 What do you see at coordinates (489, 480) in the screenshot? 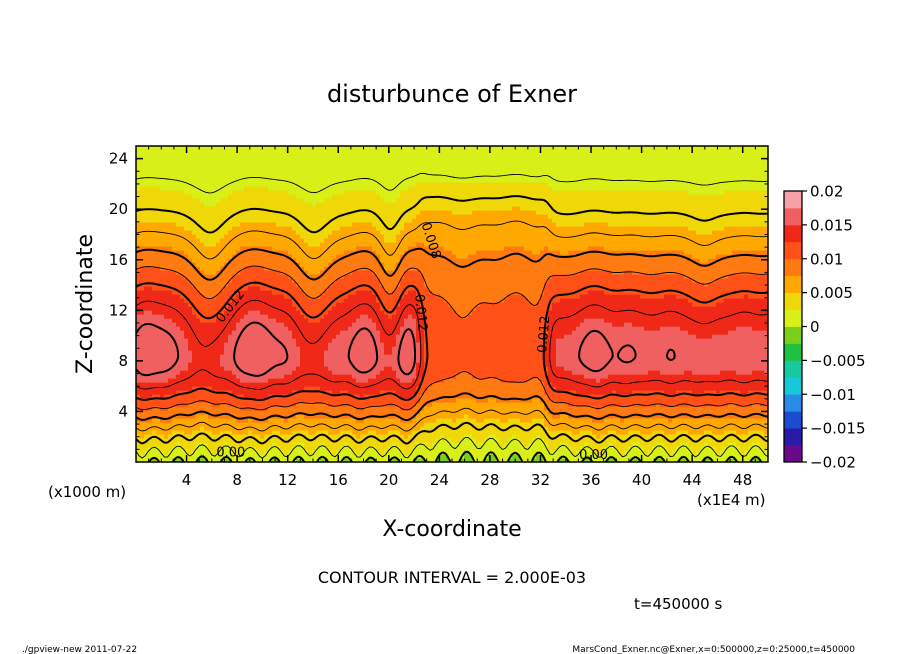
I see `x-tick-label: 28` at bounding box center [489, 480].